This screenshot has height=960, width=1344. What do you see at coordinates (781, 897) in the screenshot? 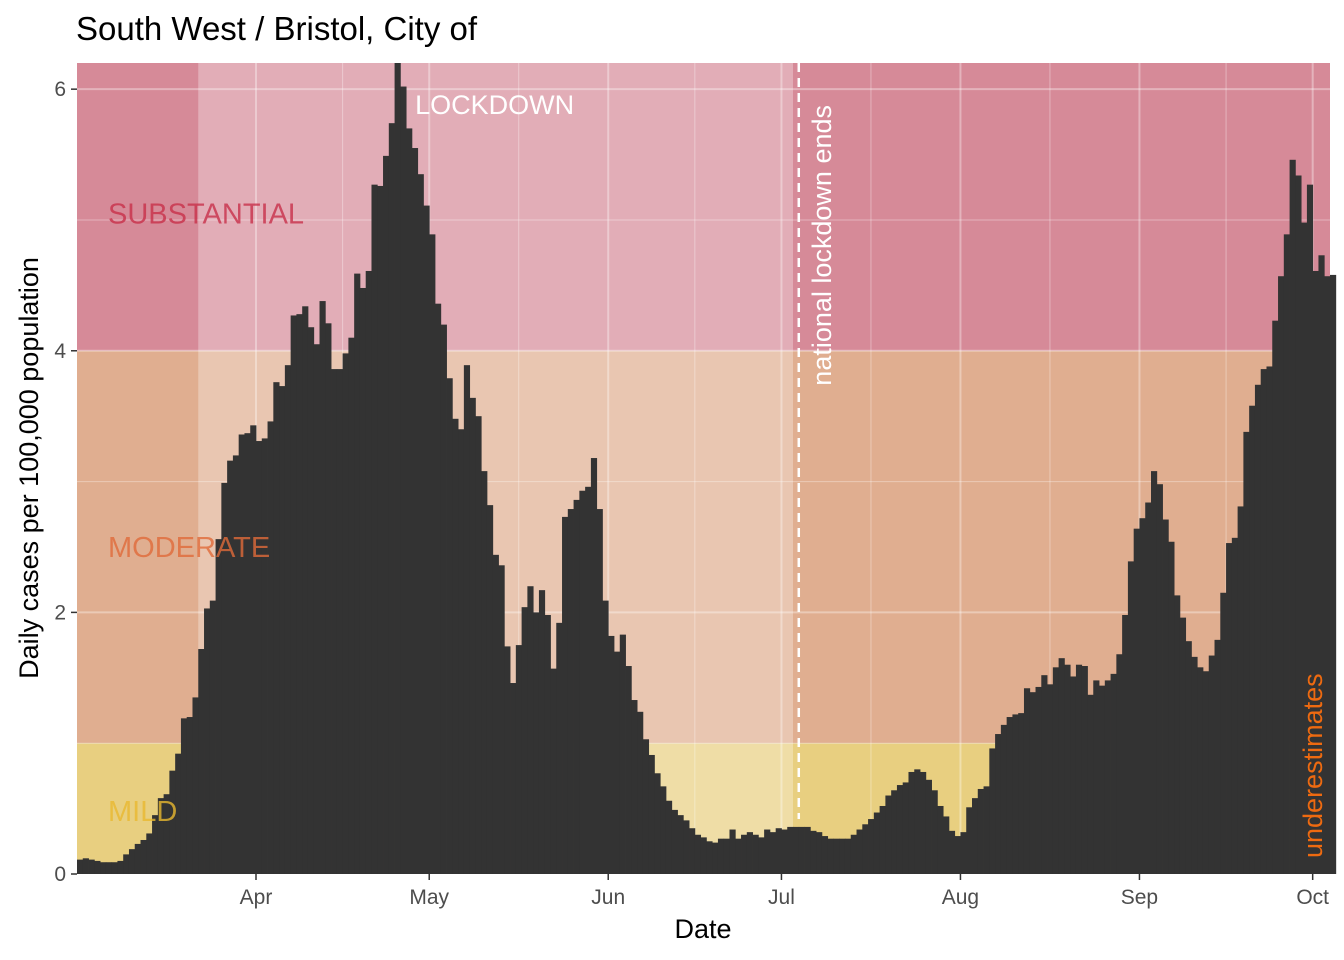
I see `x-tick-label: Jul` at bounding box center [781, 897].